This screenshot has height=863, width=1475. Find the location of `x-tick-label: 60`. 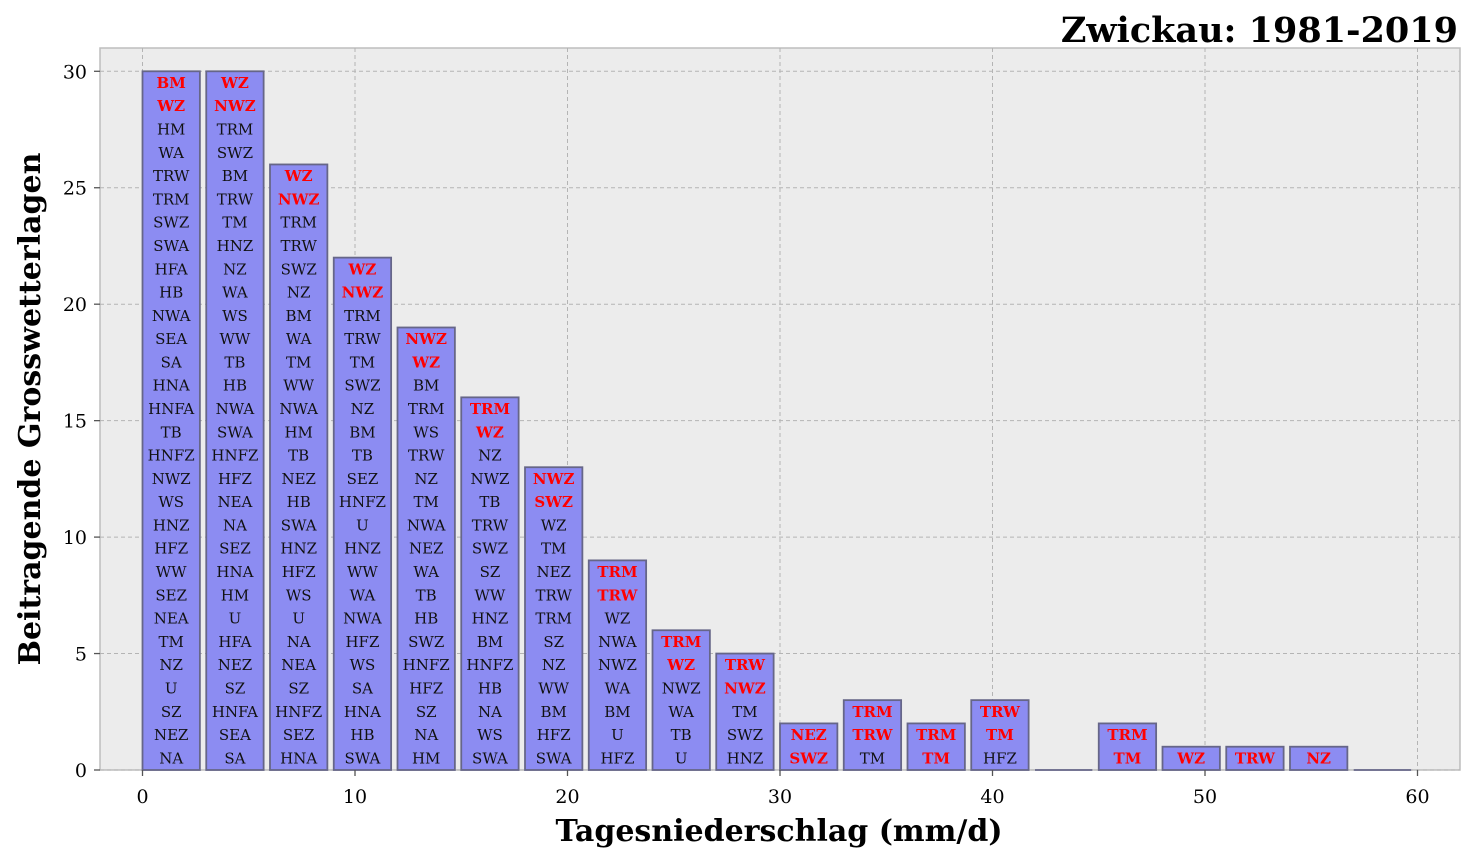

x-tick-label: 60 is located at coordinates (1417, 797).